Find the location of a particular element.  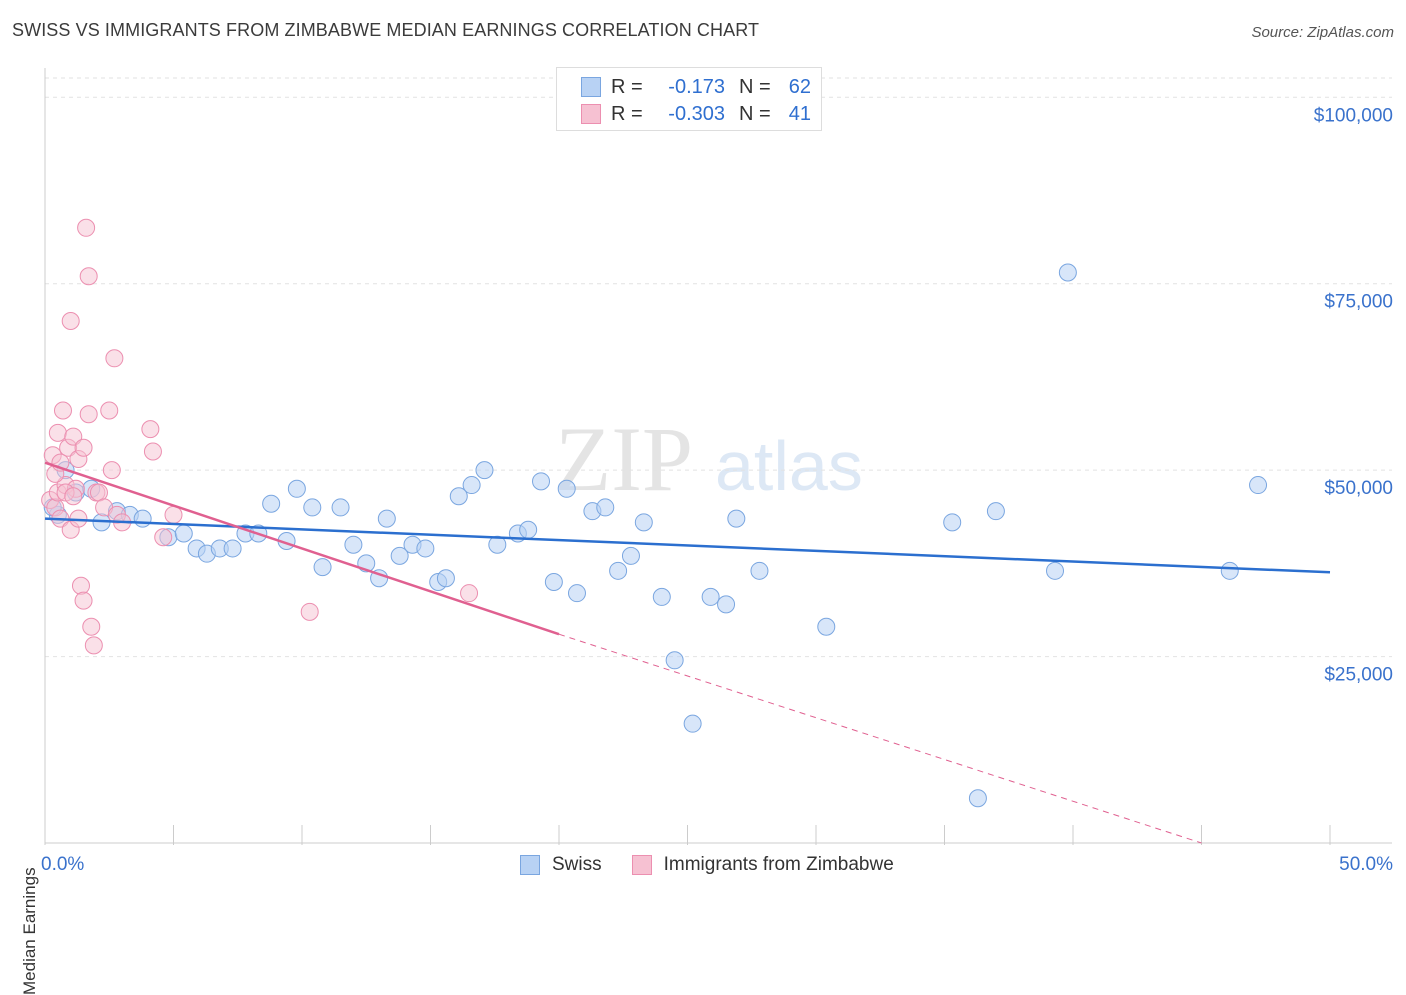

swiss-trend-line is located at coordinates (687, 545).